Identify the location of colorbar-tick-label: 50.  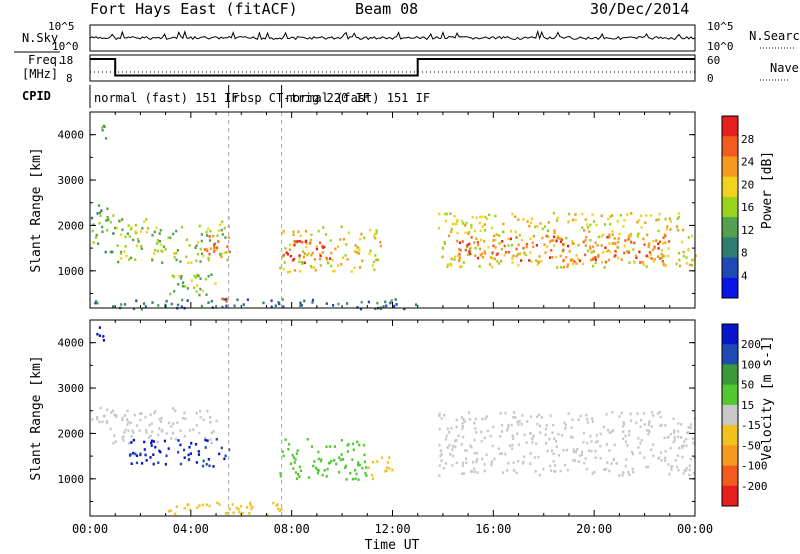
(747, 385).